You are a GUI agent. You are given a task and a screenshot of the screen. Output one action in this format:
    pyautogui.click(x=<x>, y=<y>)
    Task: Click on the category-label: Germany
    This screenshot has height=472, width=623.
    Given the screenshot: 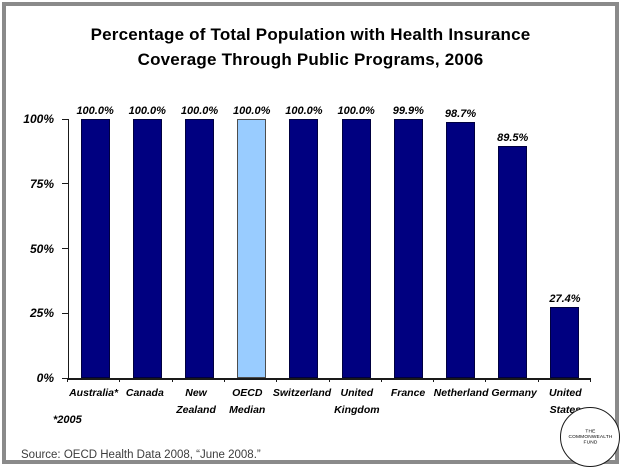 What is the action you would take?
    pyautogui.click(x=514, y=393)
    